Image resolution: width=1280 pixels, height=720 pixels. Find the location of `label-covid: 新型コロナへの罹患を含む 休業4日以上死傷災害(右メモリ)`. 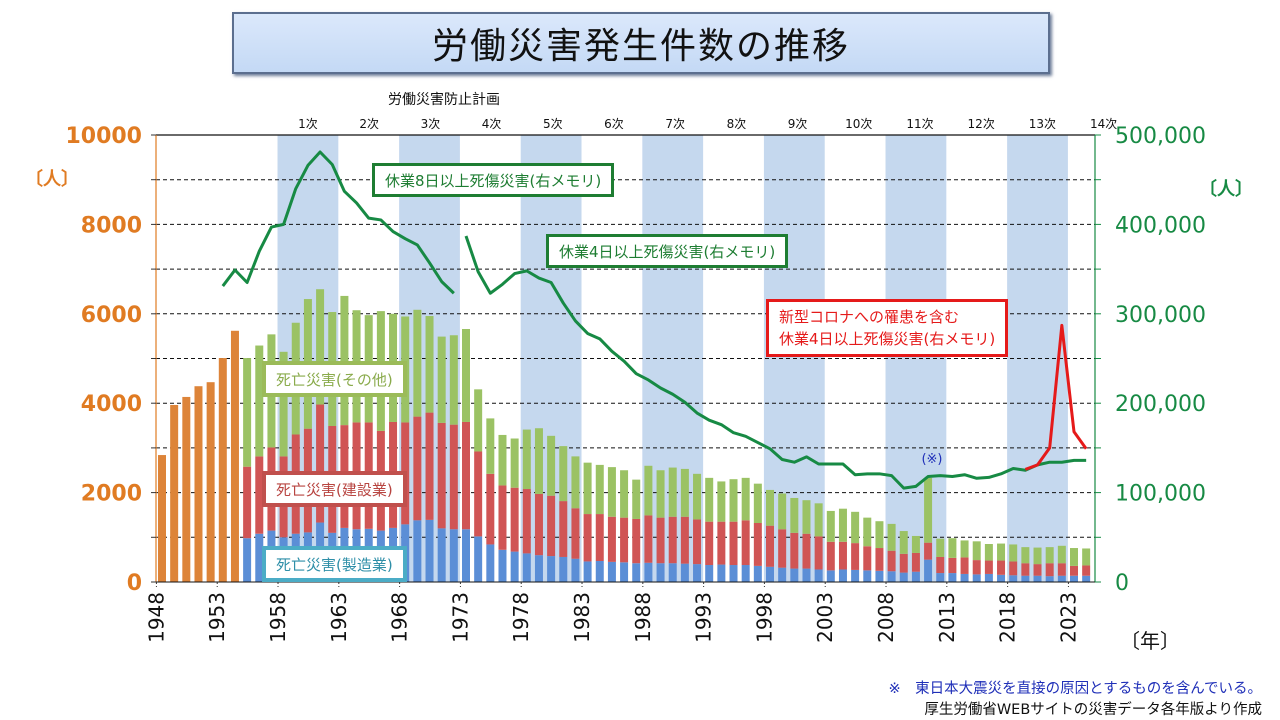

label-covid: 新型コロナへの罹患を含む 休業4日以上死傷災害(右メモリ) is located at coordinates (887, 328).